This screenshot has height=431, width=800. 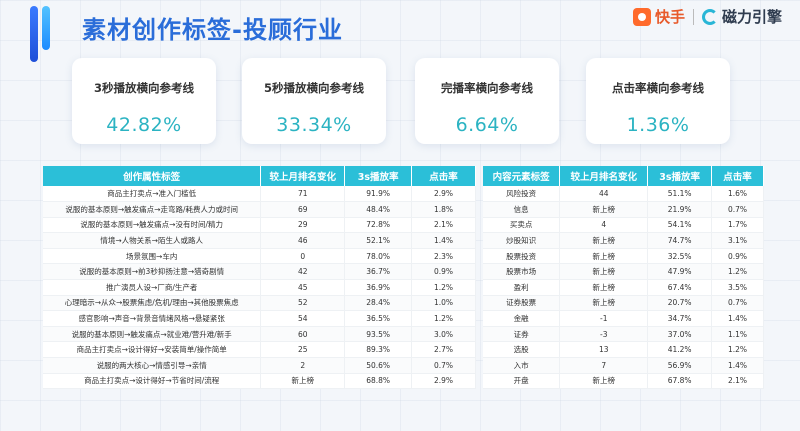 I want to click on table-cell: 13, so click(x=604, y=350).